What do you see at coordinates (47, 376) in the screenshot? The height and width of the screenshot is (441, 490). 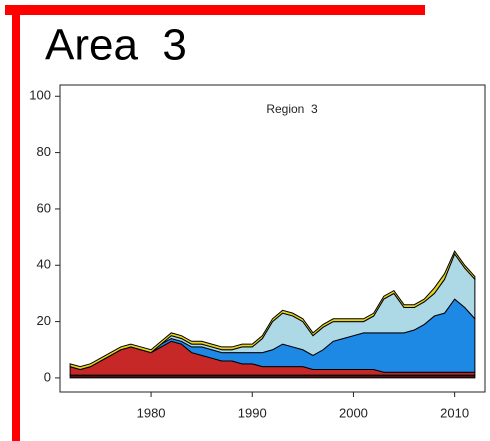 I see `y-tick-label: 0` at bounding box center [47, 376].